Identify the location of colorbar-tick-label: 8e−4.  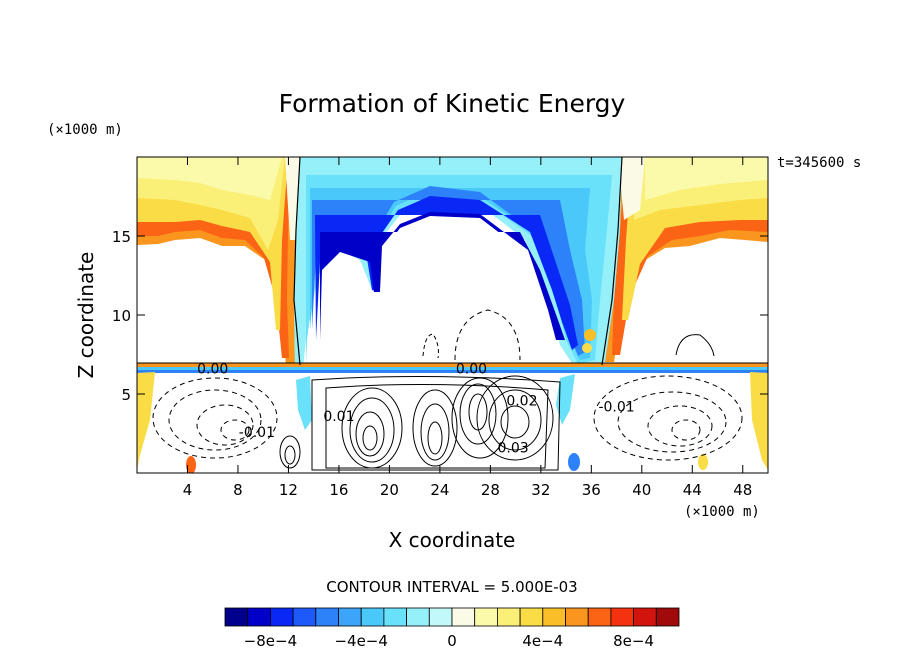
(633, 641).